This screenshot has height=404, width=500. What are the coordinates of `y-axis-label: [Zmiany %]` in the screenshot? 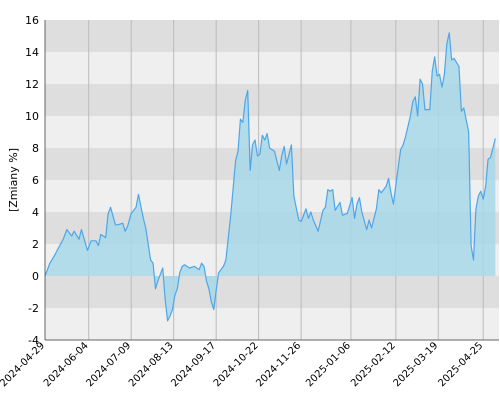 It's located at (13, 180).